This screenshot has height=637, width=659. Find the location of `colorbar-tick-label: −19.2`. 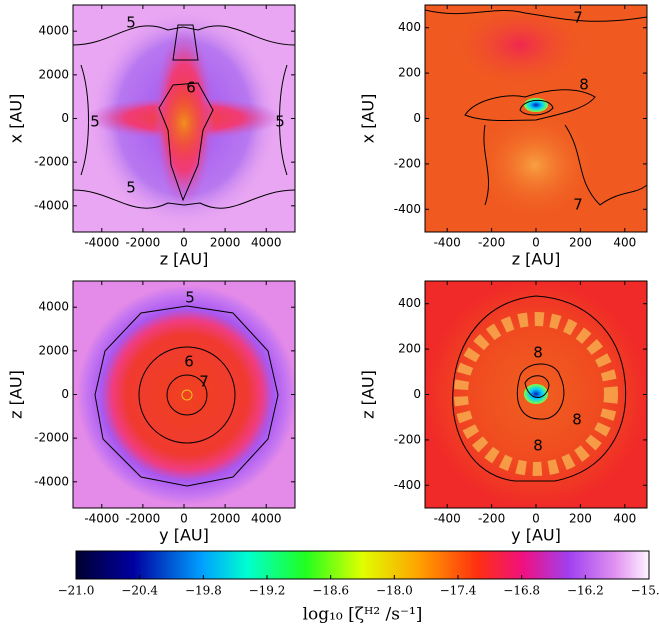

colorbar-tick-label: −19.2 is located at coordinates (267, 591).